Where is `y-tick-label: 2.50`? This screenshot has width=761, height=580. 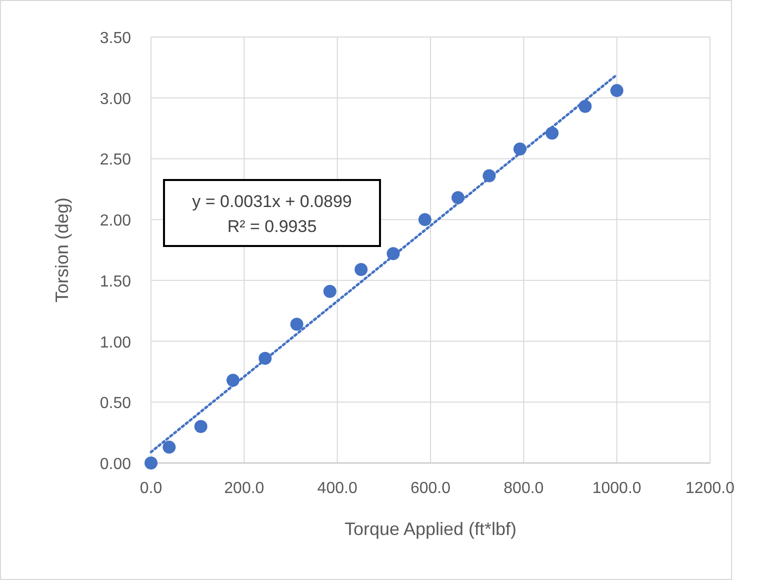
y-tick-label: 2.50 is located at coordinates (116, 160).